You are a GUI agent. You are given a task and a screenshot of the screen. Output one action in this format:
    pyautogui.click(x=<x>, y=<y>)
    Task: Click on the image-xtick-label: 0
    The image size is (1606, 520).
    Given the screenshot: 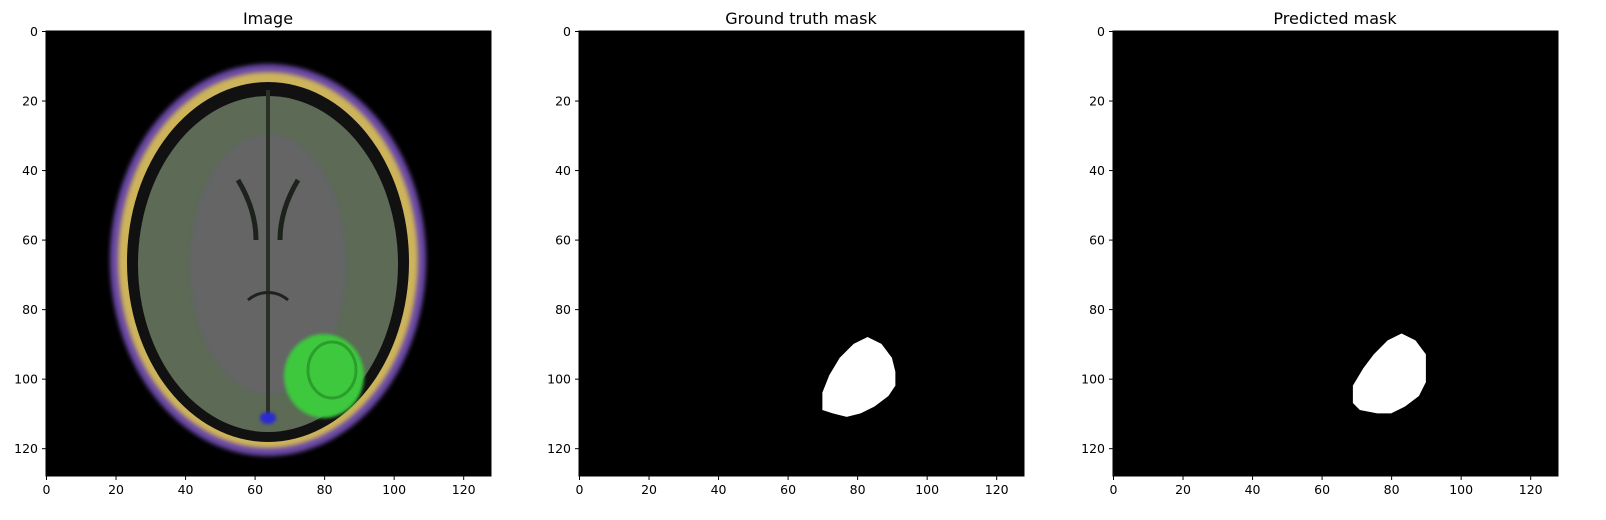 What is the action you would take?
    pyautogui.click(x=47, y=489)
    